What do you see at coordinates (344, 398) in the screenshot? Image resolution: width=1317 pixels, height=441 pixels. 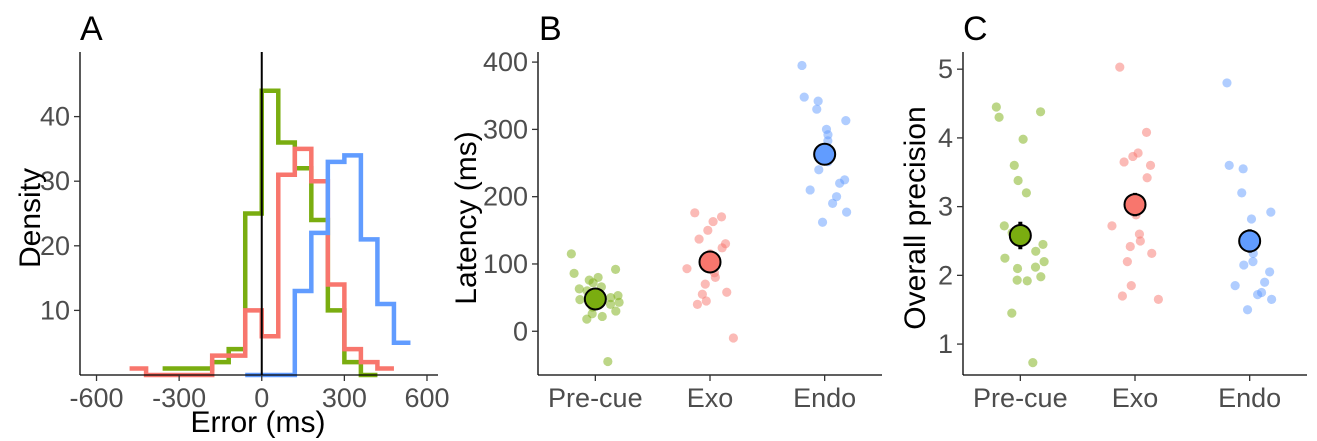 I see `panel-a-x-tick-label: 300` at bounding box center [344, 398].